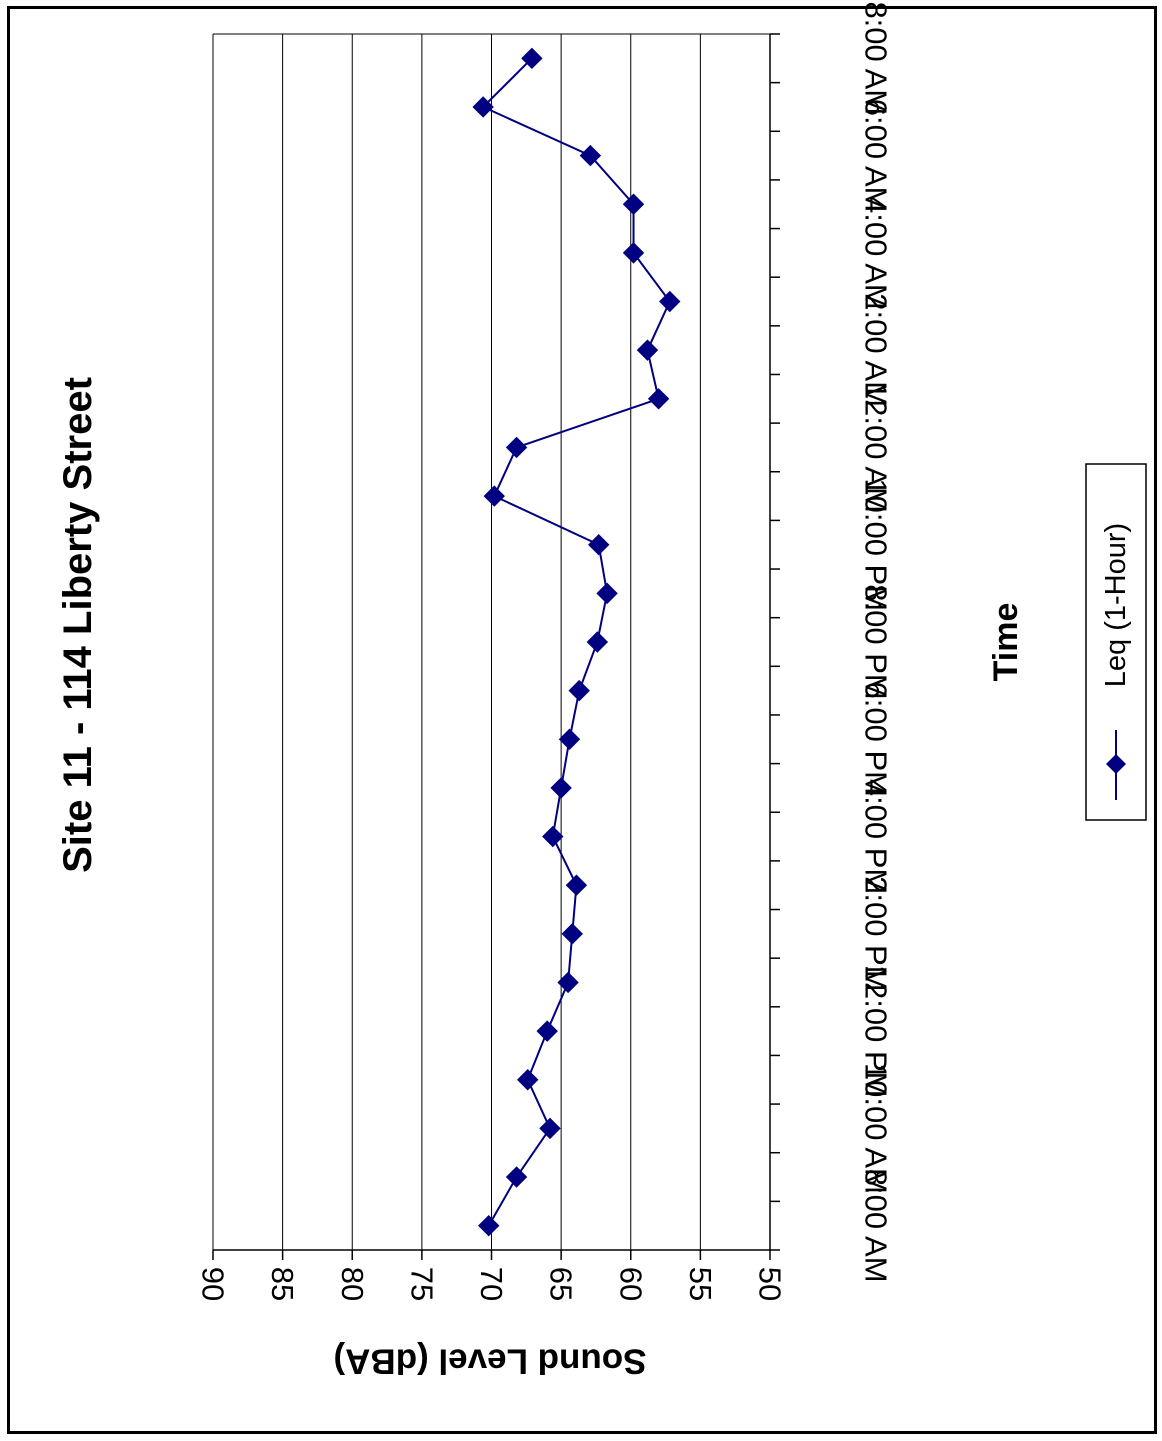  I want to click on value-tick-label: 70, so click(491, 1284).